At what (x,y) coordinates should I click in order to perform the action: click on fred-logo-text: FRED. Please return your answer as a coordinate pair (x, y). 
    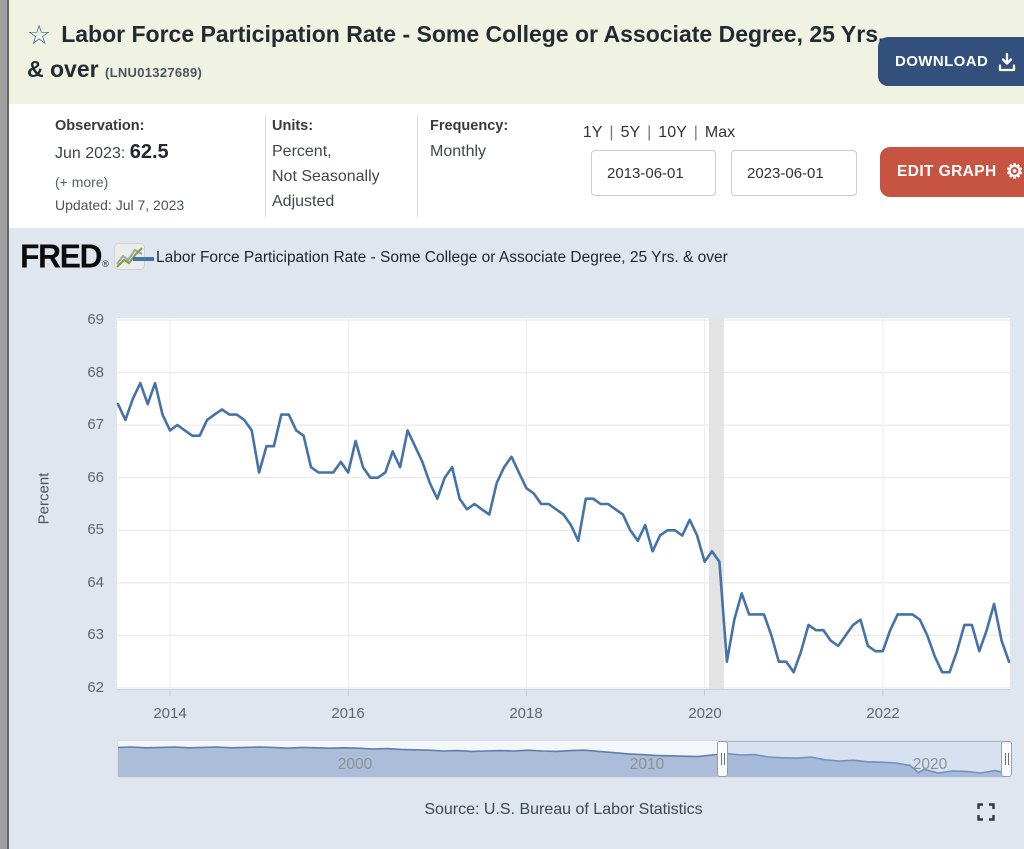
    Looking at the image, I should click on (61, 256).